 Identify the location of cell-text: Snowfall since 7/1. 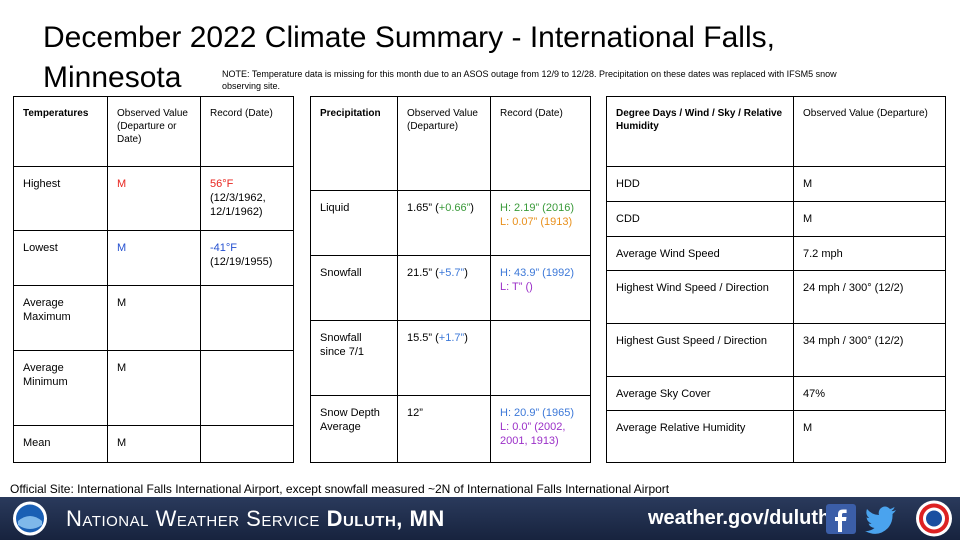
(342, 345).